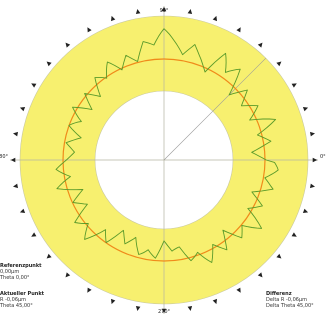 The image size is (329, 322). Describe the element at coordinates (10, 272) in the screenshot. I see `reference-point-radius: 0,00µm` at that location.